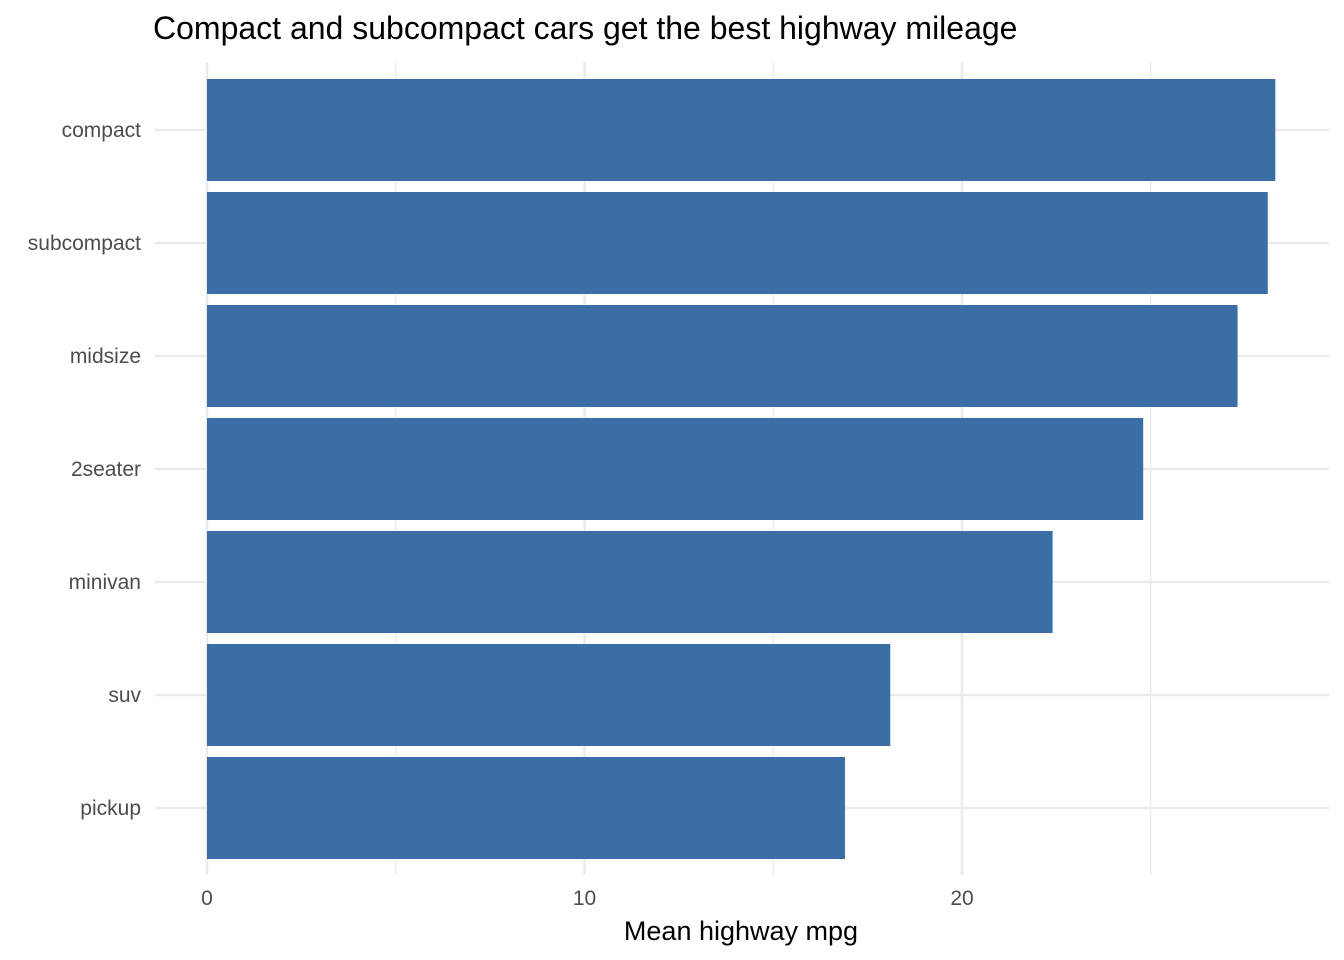  Describe the element at coordinates (84, 243) in the screenshot. I see `y-tick-label: subcompact` at that location.